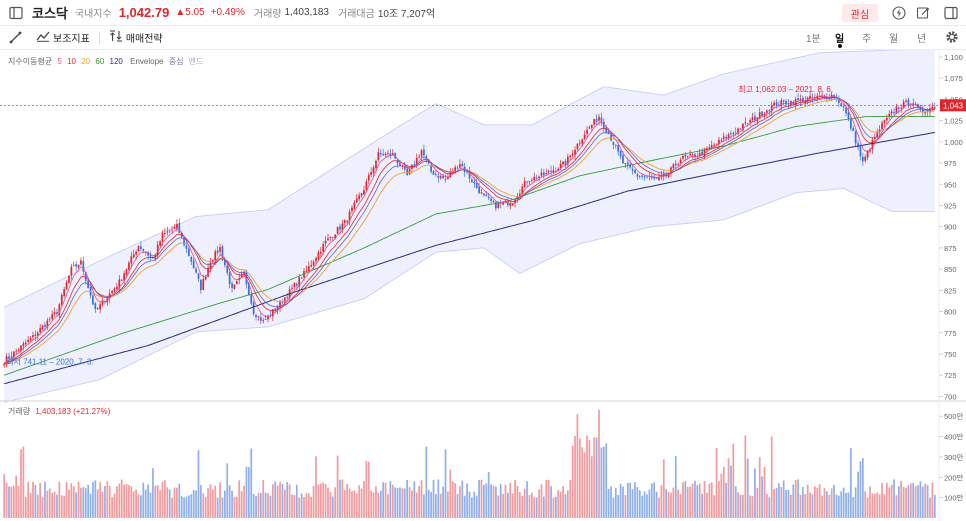 The image size is (966, 521). Describe the element at coordinates (951, 13) in the screenshot. I see `split-panel-icon` at that location.